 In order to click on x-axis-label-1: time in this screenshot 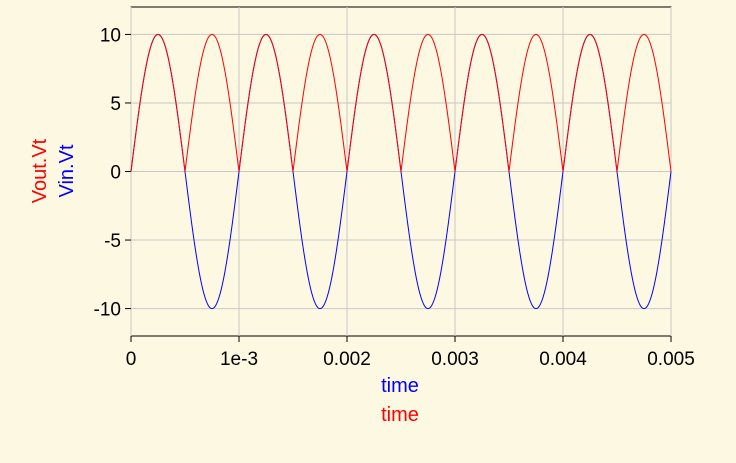, I will do `click(400, 386)`.